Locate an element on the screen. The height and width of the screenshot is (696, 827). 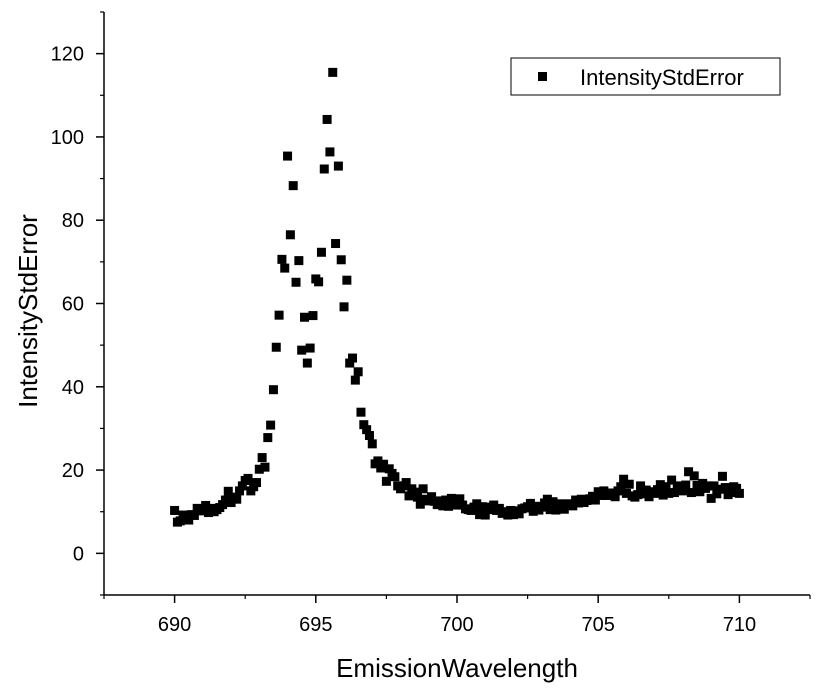
x-tick-label: 710 is located at coordinates (739, 625).